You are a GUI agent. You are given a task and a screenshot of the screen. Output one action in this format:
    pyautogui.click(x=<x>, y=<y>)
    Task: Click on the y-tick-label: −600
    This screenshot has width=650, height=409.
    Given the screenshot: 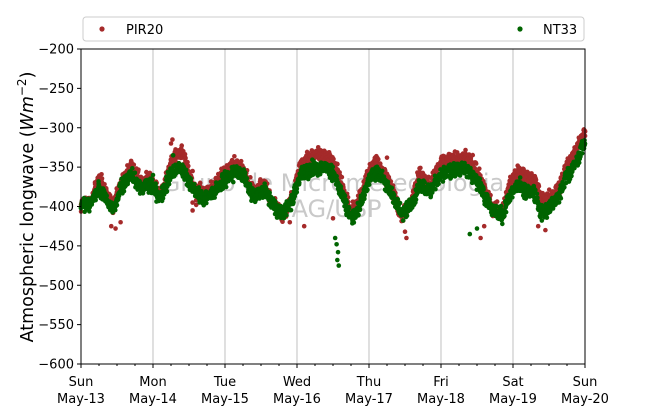 What is the action you would take?
    pyautogui.click(x=56, y=365)
    